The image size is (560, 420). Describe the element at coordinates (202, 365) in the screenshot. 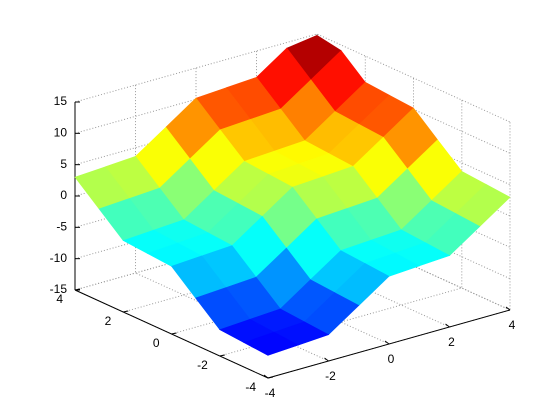

I see `y-tick-label: -2` at that location.